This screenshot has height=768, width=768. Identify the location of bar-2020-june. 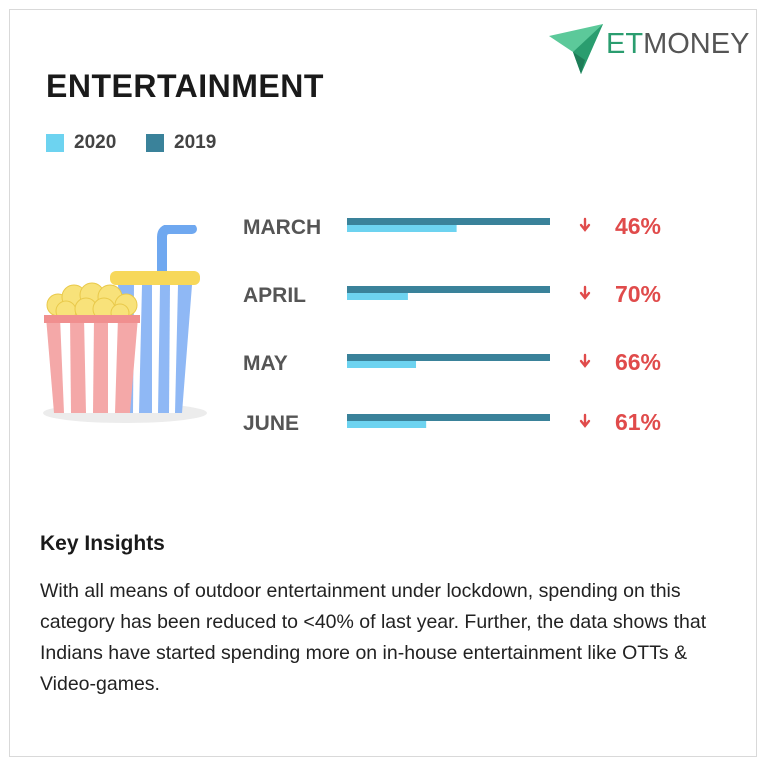
(387, 424).